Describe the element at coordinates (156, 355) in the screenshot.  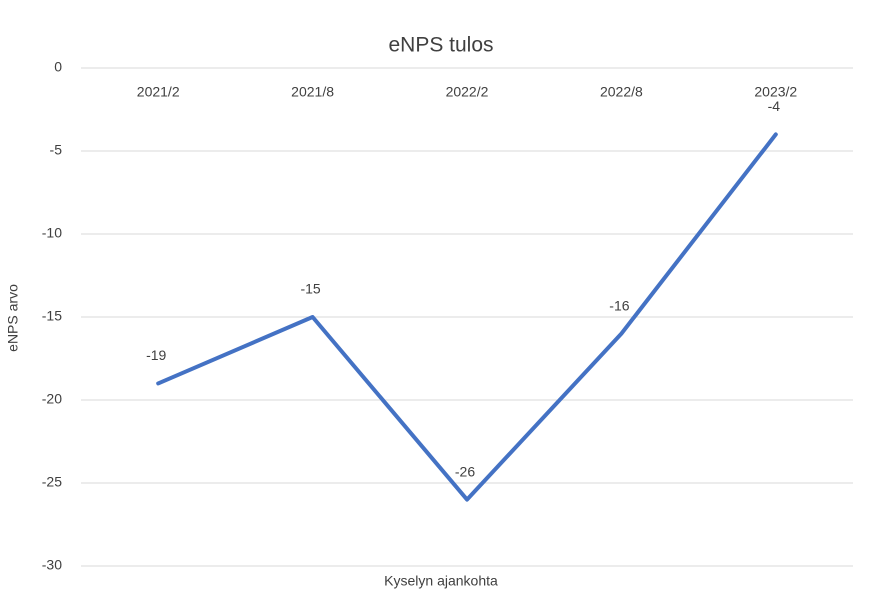
I see `data-label: -19` at that location.